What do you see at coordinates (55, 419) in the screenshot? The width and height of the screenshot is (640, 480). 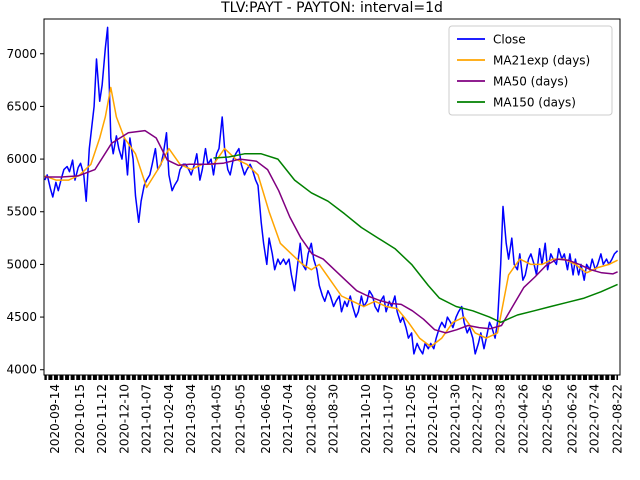 I see `x-tick-label: 2020-09-14` at bounding box center [55, 419].